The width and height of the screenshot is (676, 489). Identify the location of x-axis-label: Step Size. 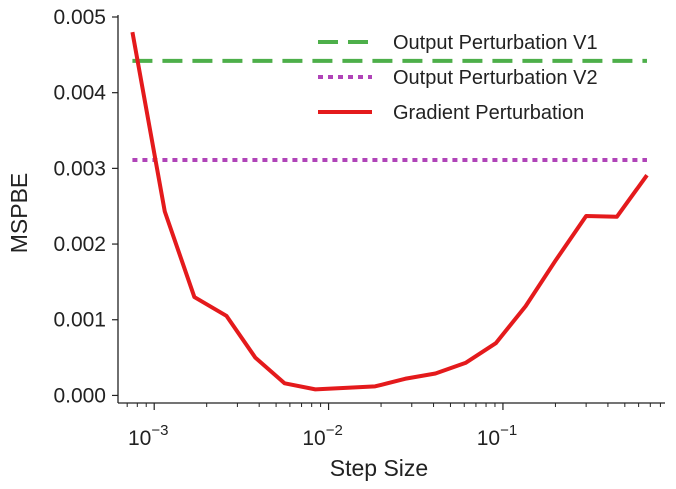
(379, 468).